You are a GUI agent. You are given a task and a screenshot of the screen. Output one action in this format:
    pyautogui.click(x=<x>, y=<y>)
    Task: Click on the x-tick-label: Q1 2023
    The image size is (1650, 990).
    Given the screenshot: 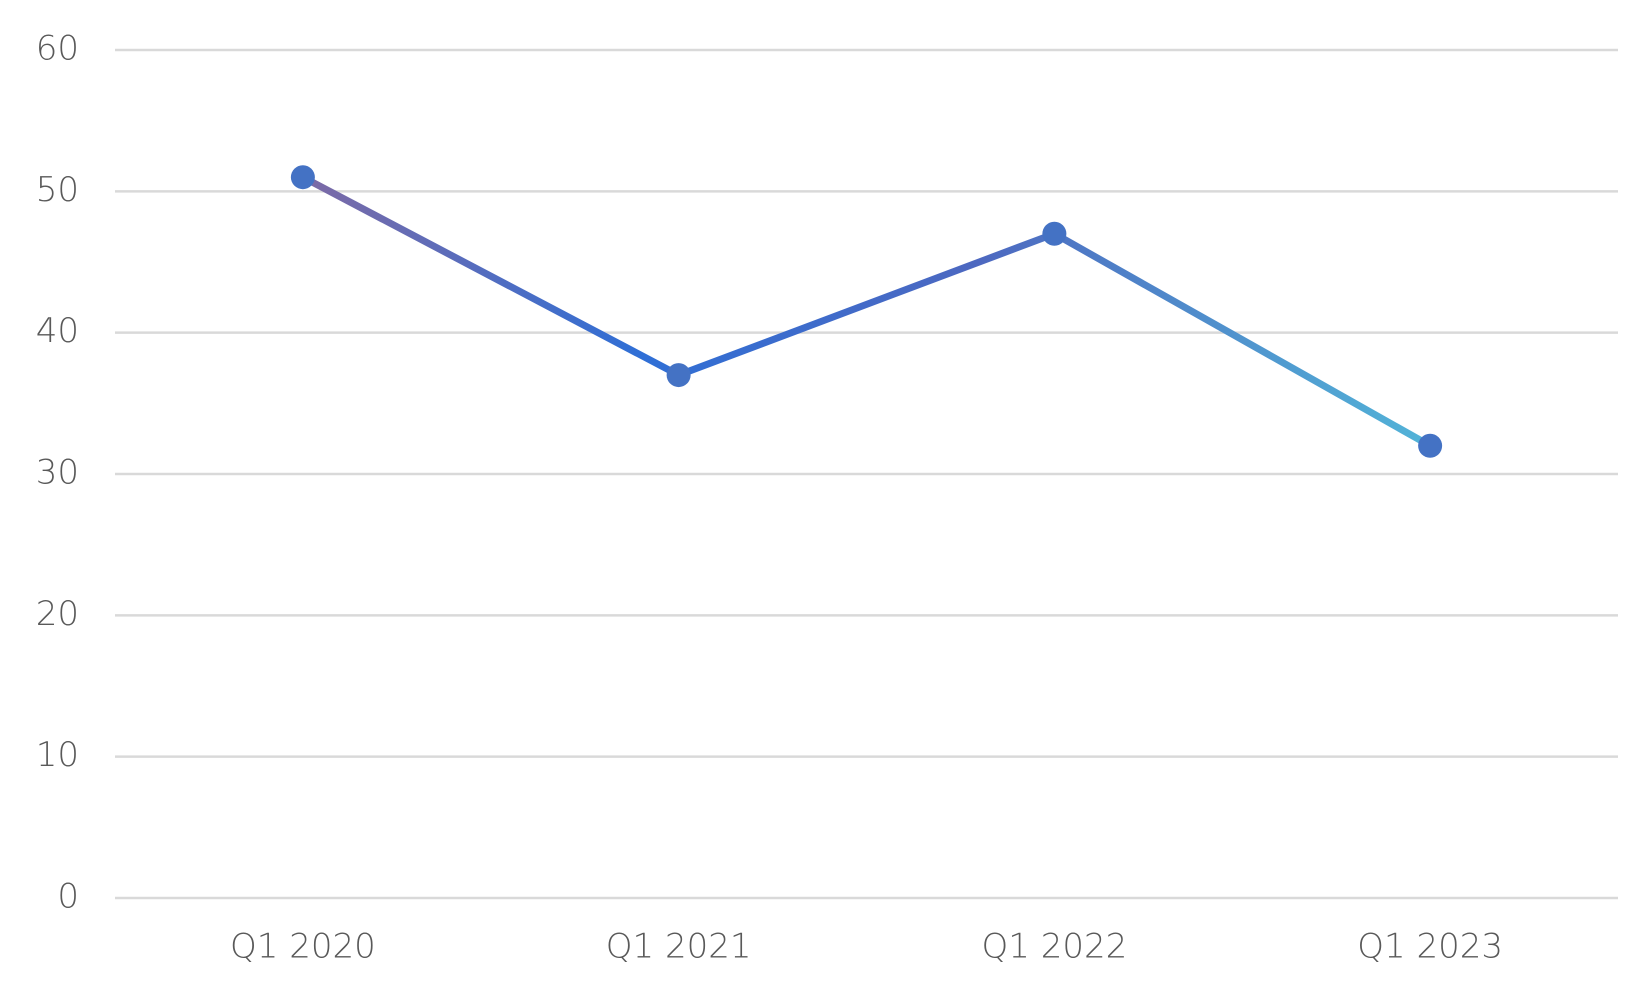 What is the action you would take?
    pyautogui.click(x=1430, y=947)
    